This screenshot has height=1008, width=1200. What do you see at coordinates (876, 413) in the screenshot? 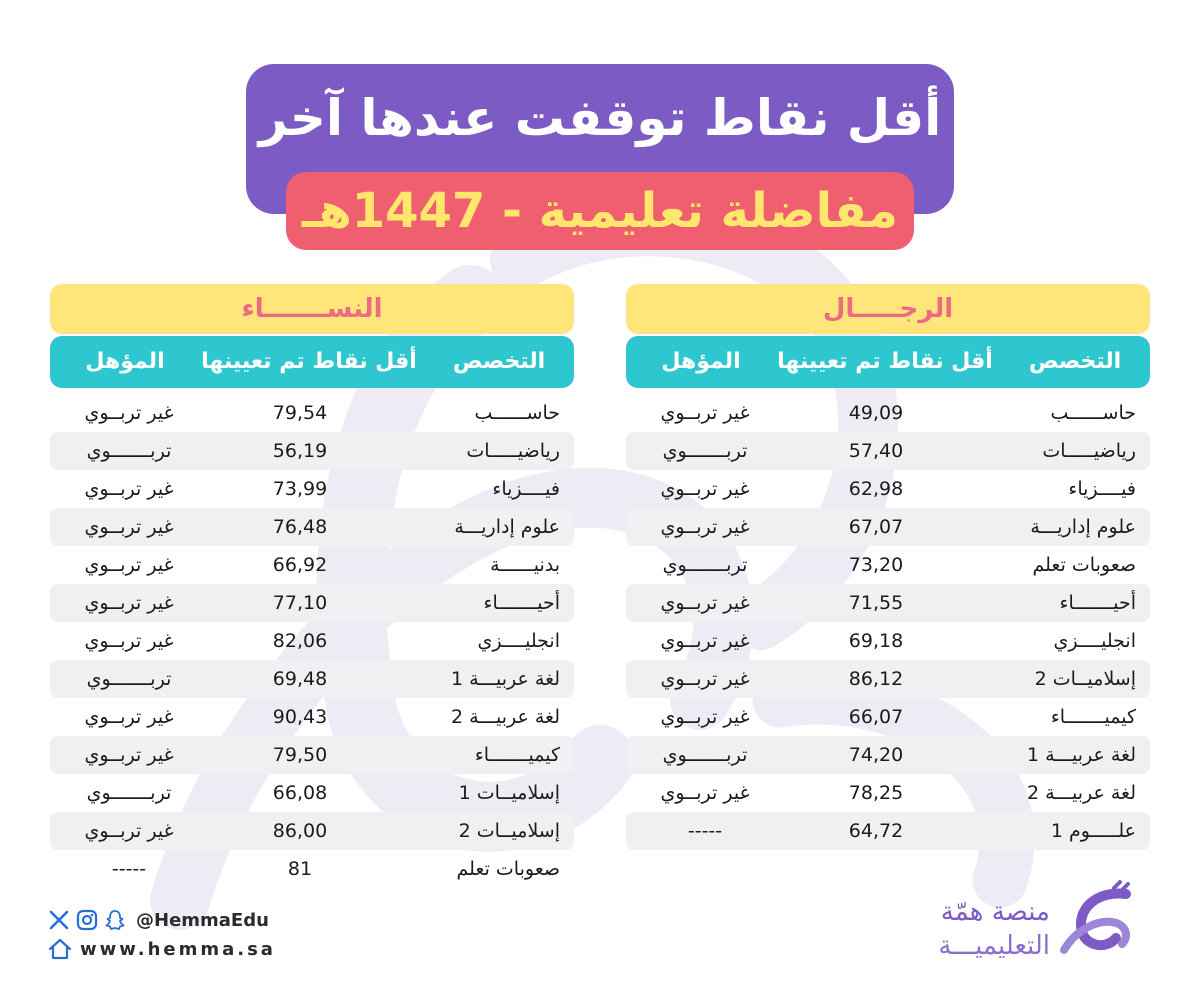
I see `score-cell: 49,09` at bounding box center [876, 413].